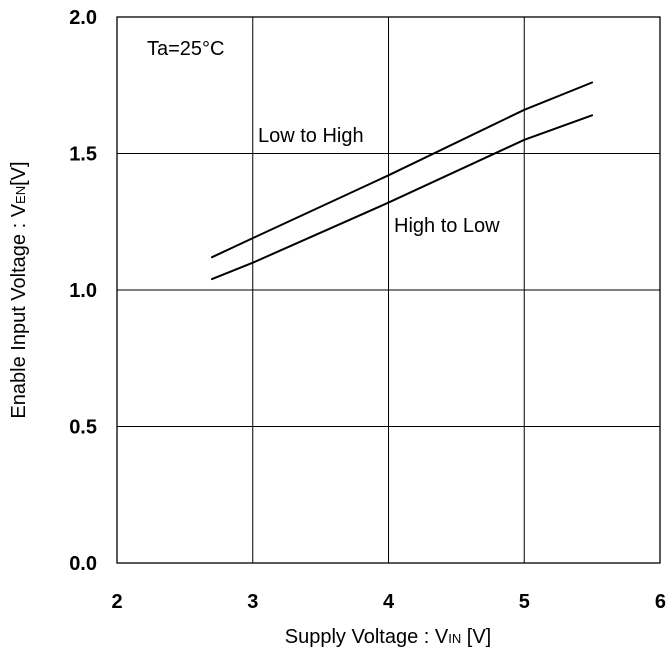  What do you see at coordinates (83, 155) in the screenshot?
I see `y-tick-label-3: 1.5` at bounding box center [83, 155].